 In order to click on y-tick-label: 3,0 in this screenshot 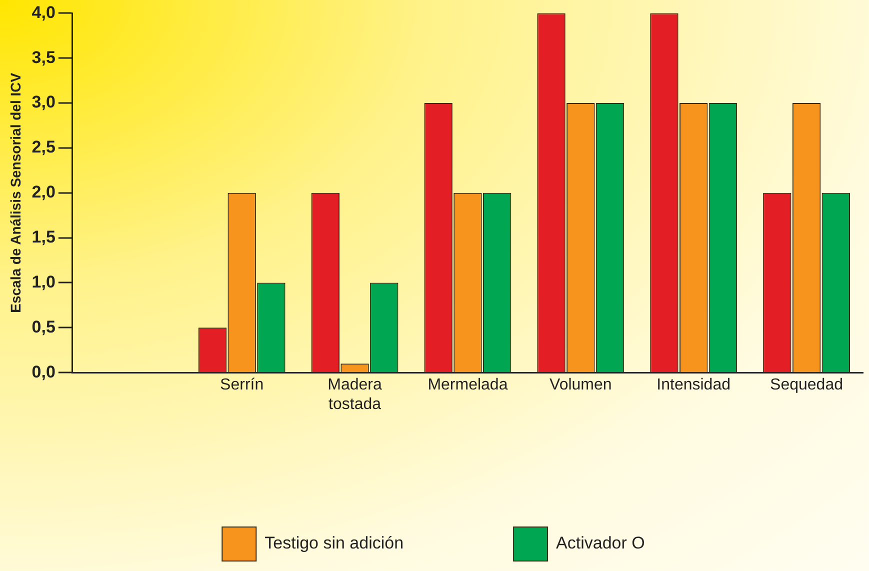, I will do `click(44, 102)`.